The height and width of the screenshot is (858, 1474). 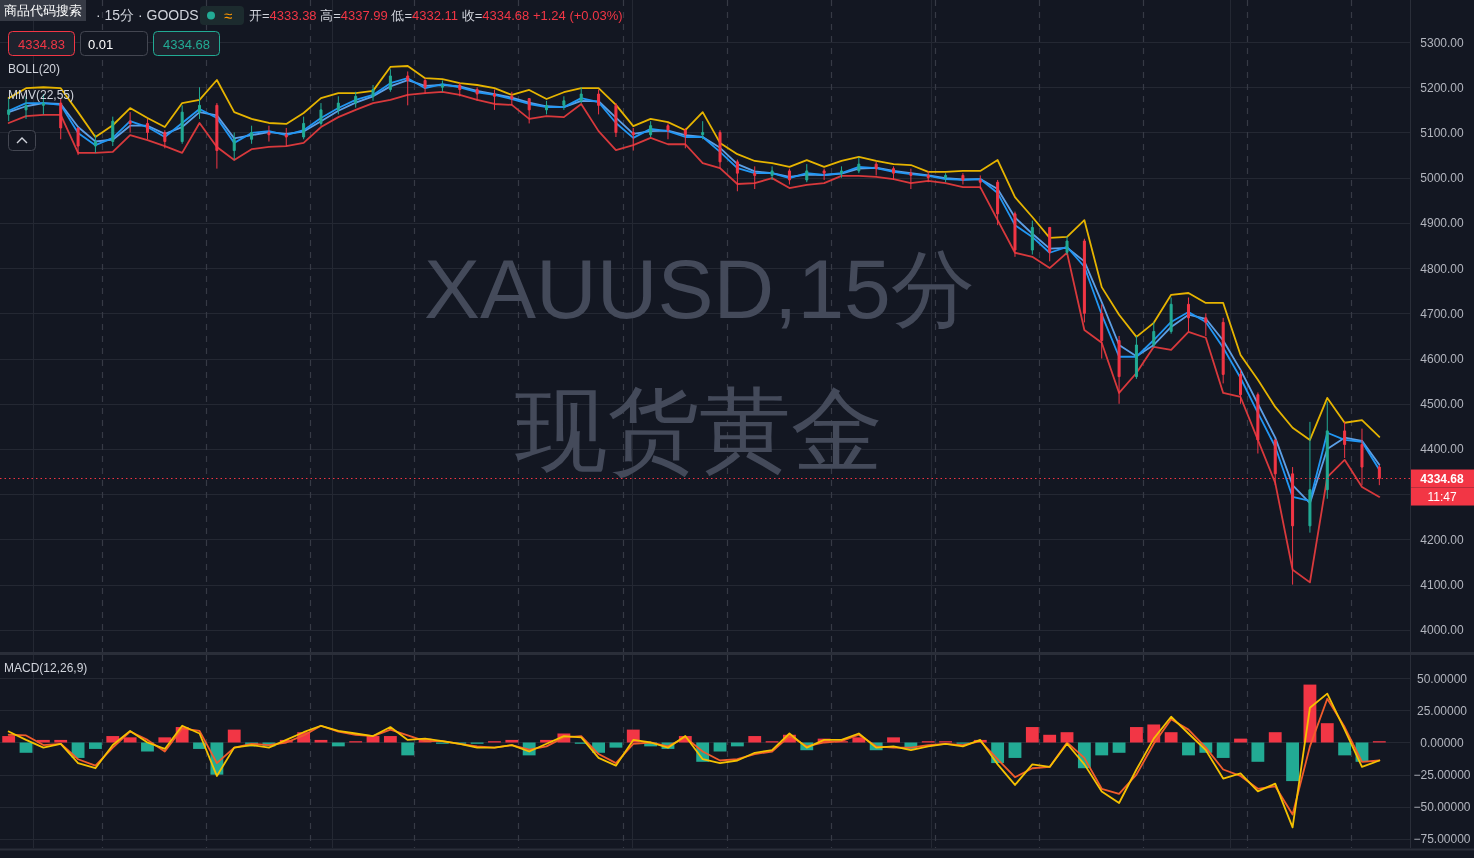 I want to click on y-tick-label: 5300.00, so click(x=1442, y=42).